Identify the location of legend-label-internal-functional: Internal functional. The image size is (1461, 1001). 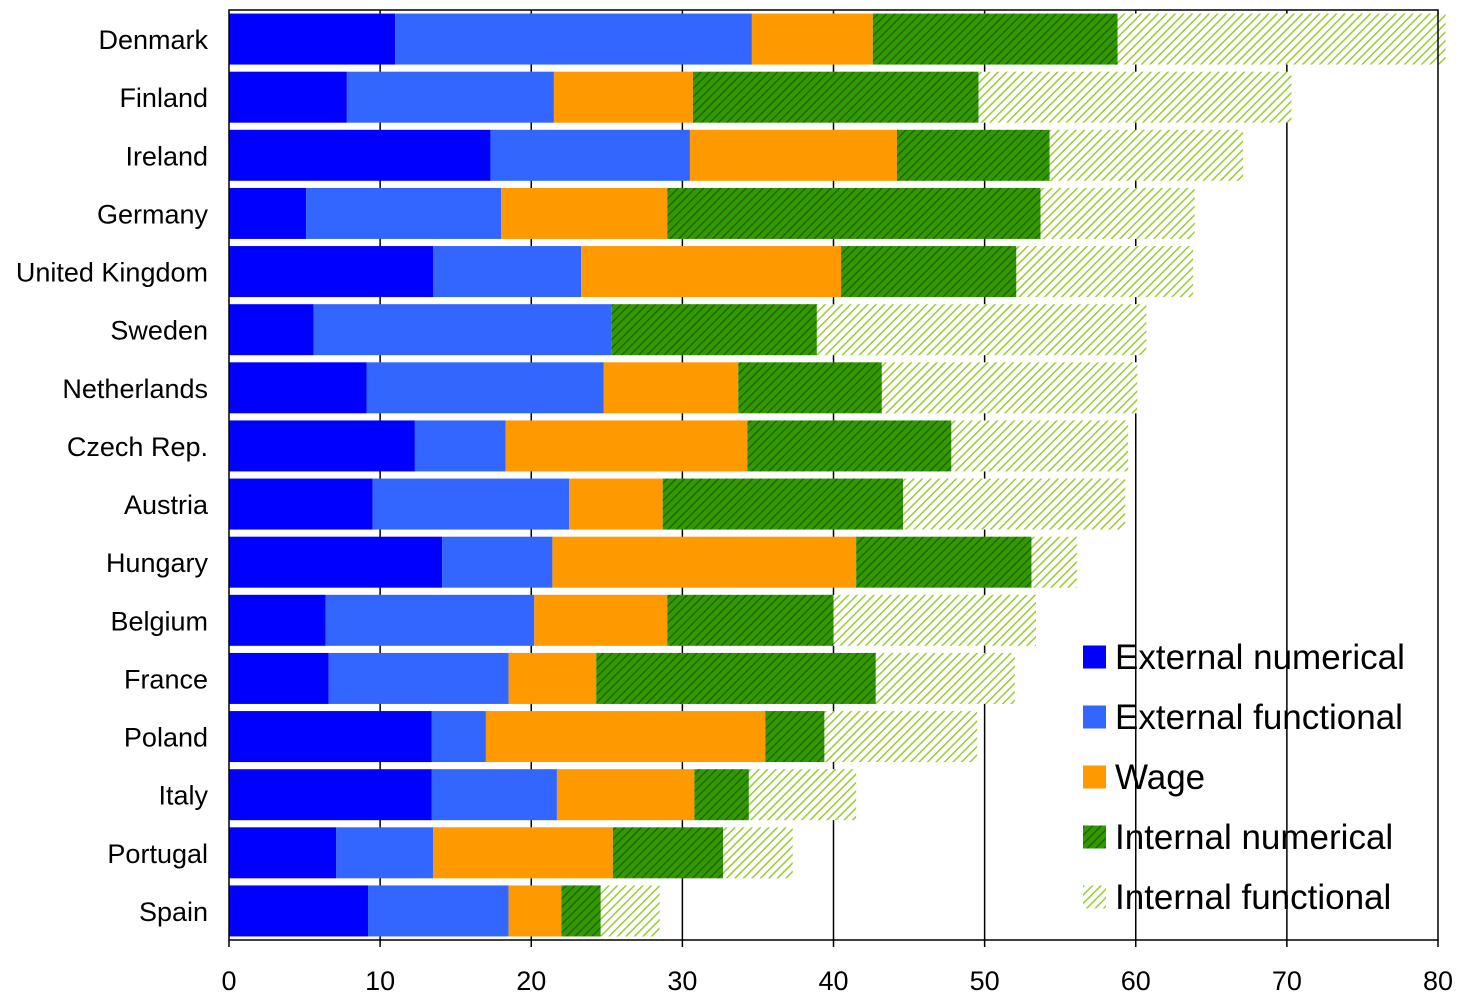
(1253, 897).